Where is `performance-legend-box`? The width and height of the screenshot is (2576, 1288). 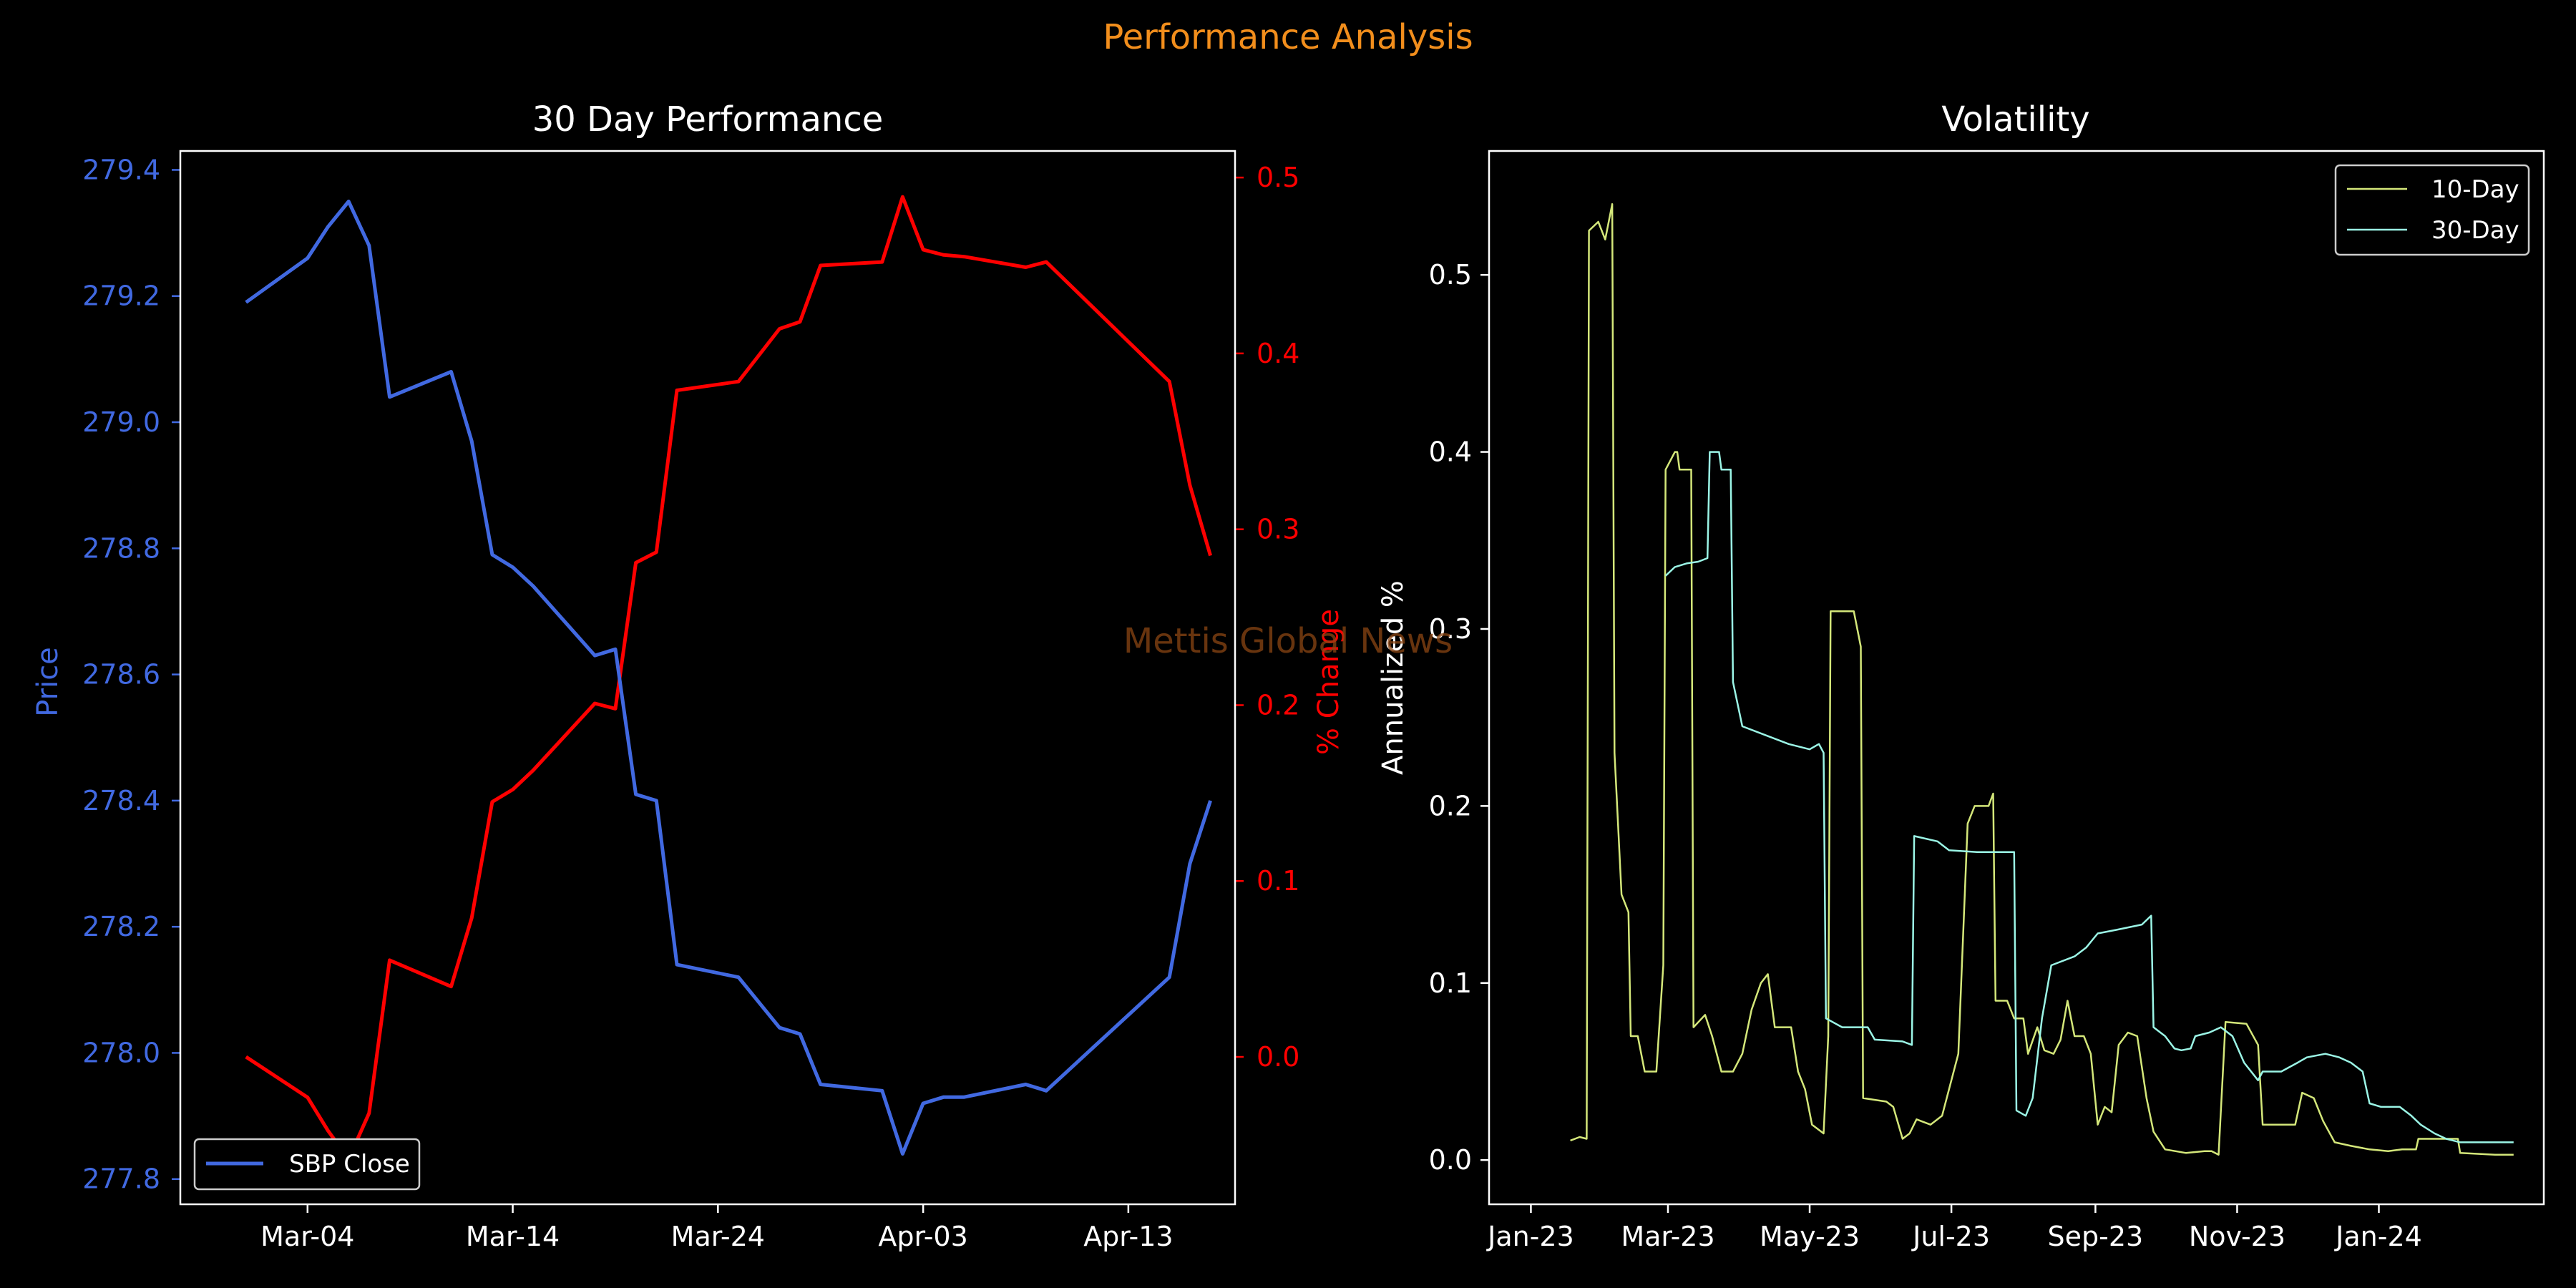 performance-legend-box is located at coordinates (307, 1164).